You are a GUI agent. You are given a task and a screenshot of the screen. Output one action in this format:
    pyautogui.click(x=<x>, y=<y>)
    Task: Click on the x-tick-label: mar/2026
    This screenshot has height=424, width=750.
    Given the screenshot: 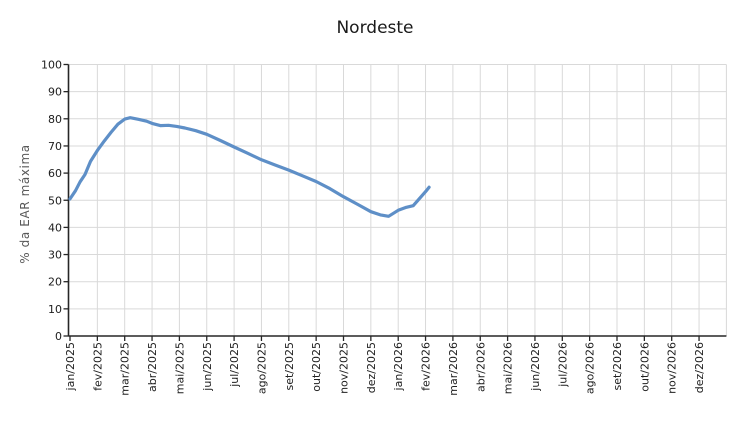 What is the action you would take?
    pyautogui.click(x=453, y=369)
    